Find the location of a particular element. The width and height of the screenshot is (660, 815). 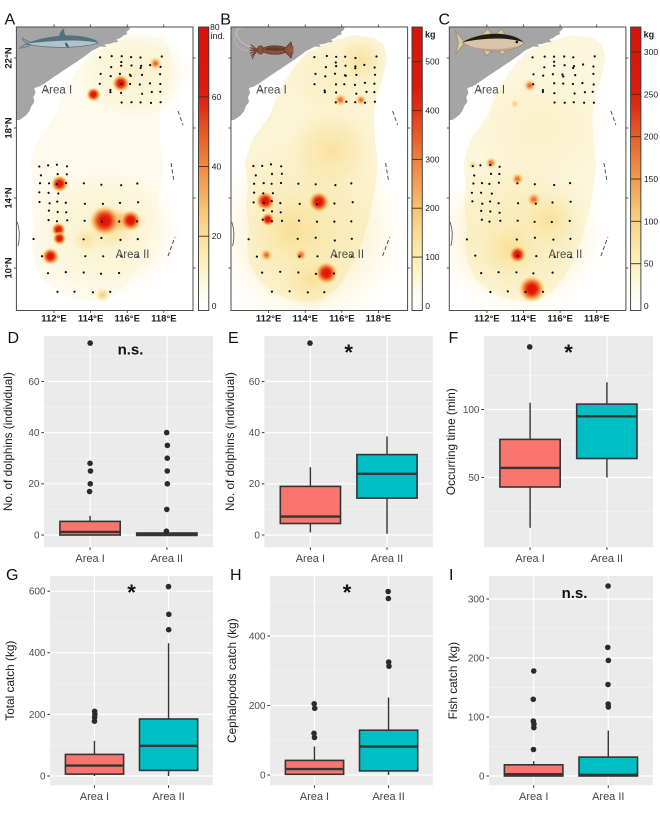

svg-text: 10°N is located at coordinates (9, 267).